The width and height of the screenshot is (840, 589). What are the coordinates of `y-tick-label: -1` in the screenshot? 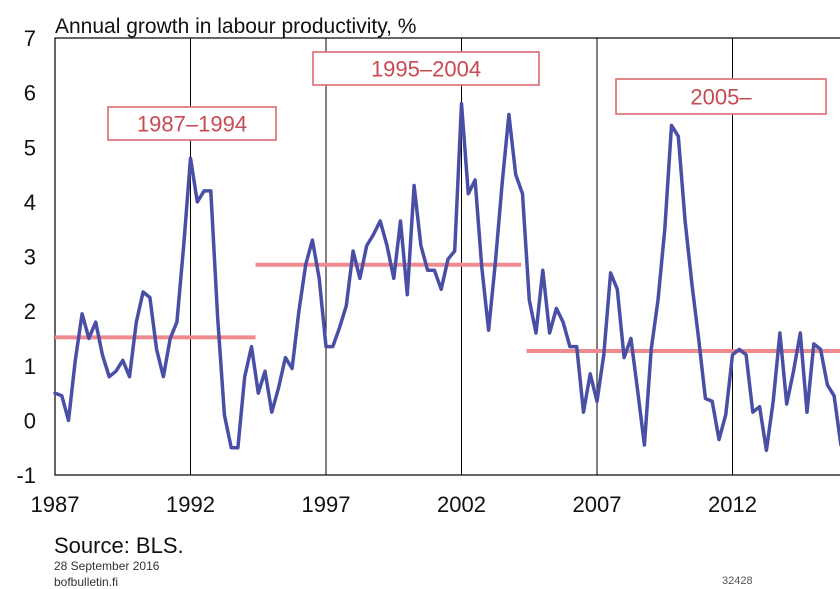 It's located at (26, 475).